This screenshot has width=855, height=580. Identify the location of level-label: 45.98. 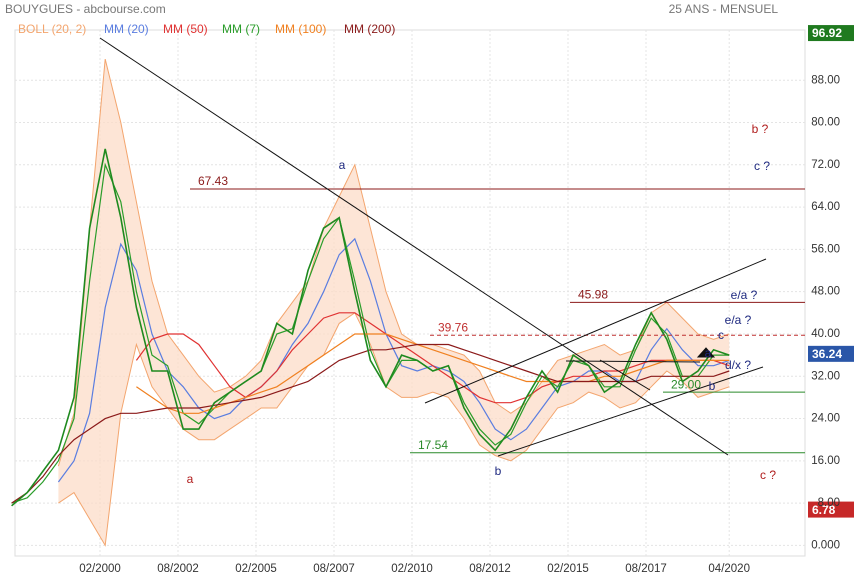
(593, 295).